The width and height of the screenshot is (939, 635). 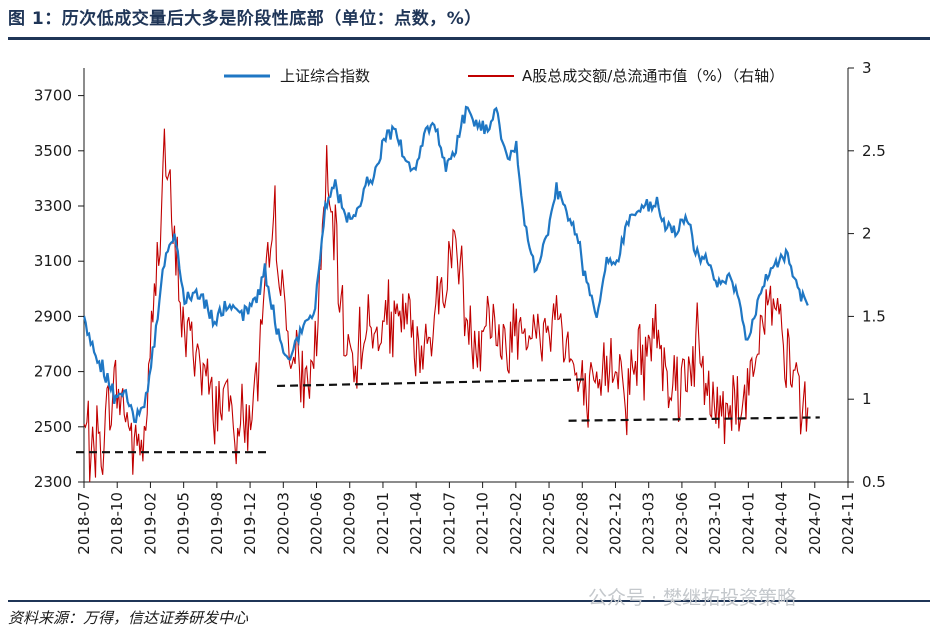 What do you see at coordinates (53, 372) in the screenshot?
I see `left-tick-label: 2700` at bounding box center [53, 372].